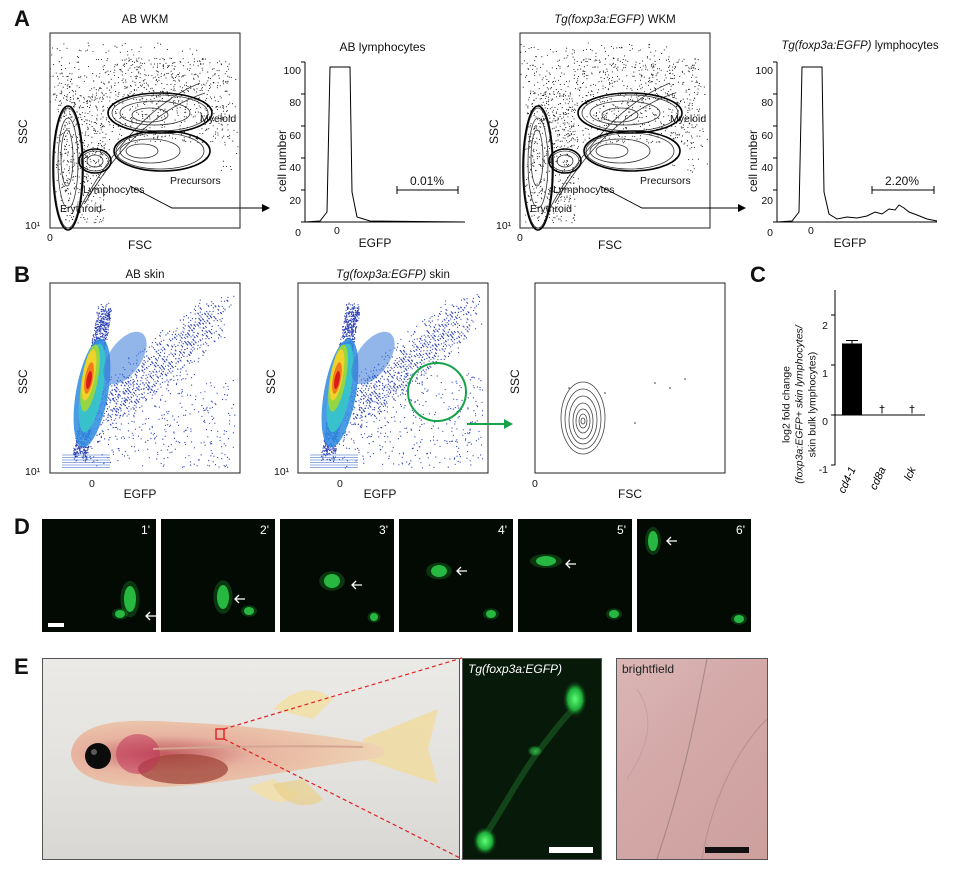 The image size is (975, 870). Describe the element at coordinates (764, 71) in the screenshot. I see `tg-lymph-ytick: 100` at that location.